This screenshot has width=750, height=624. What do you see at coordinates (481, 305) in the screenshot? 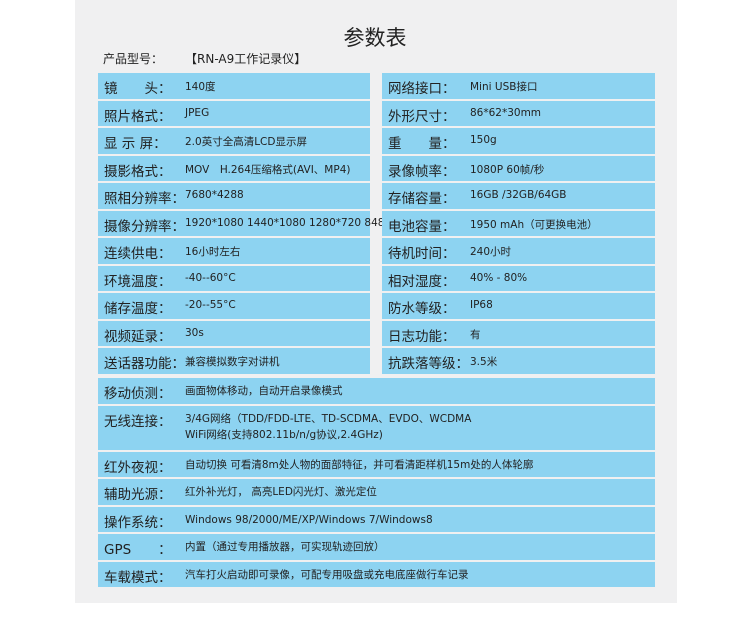
I see `spec-value: IP68` at bounding box center [481, 305].